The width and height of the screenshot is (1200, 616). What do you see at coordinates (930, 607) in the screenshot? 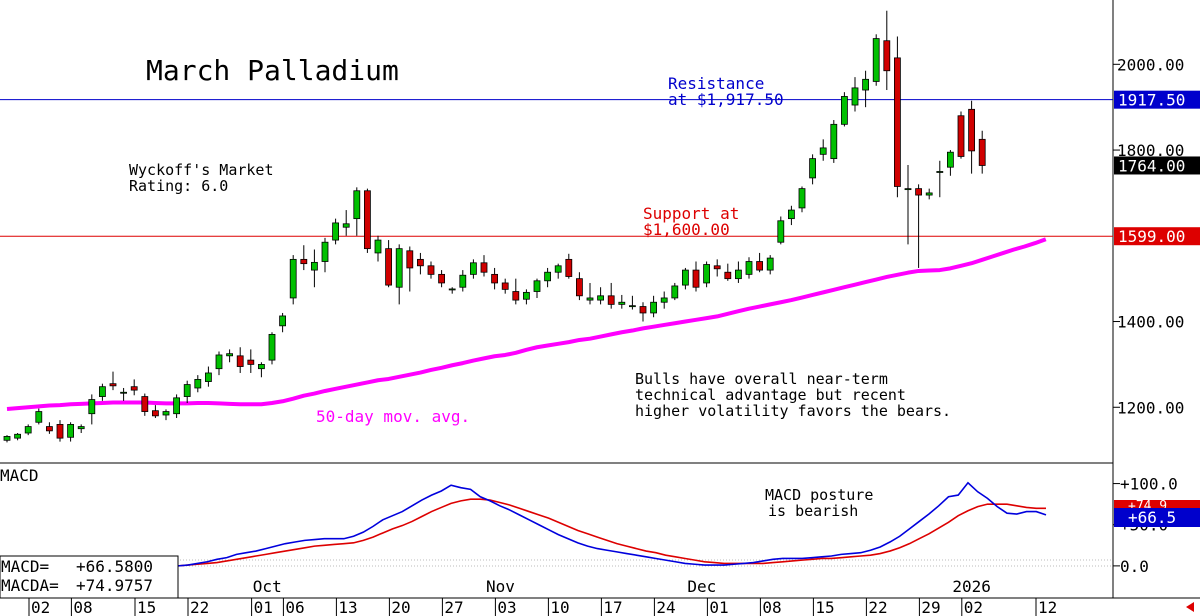
I see `date-tick-label: 29` at bounding box center [930, 607].